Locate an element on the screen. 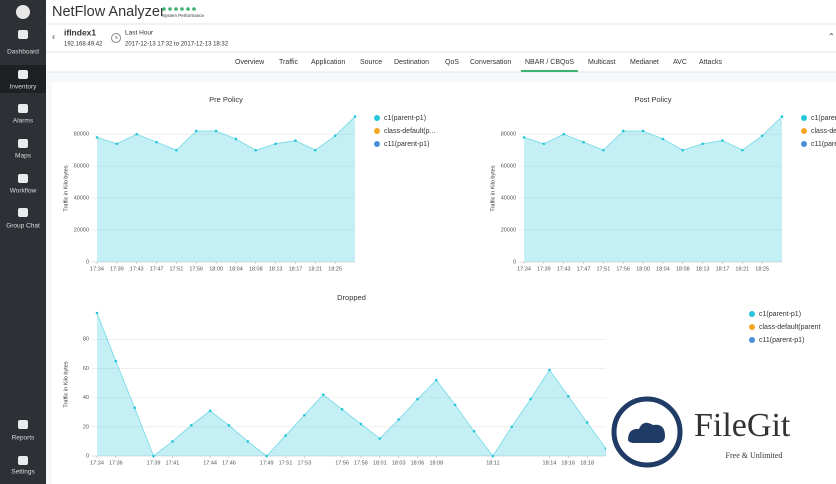 The image size is (836, 484). x-tick-label: 18:16 is located at coordinates (568, 463).